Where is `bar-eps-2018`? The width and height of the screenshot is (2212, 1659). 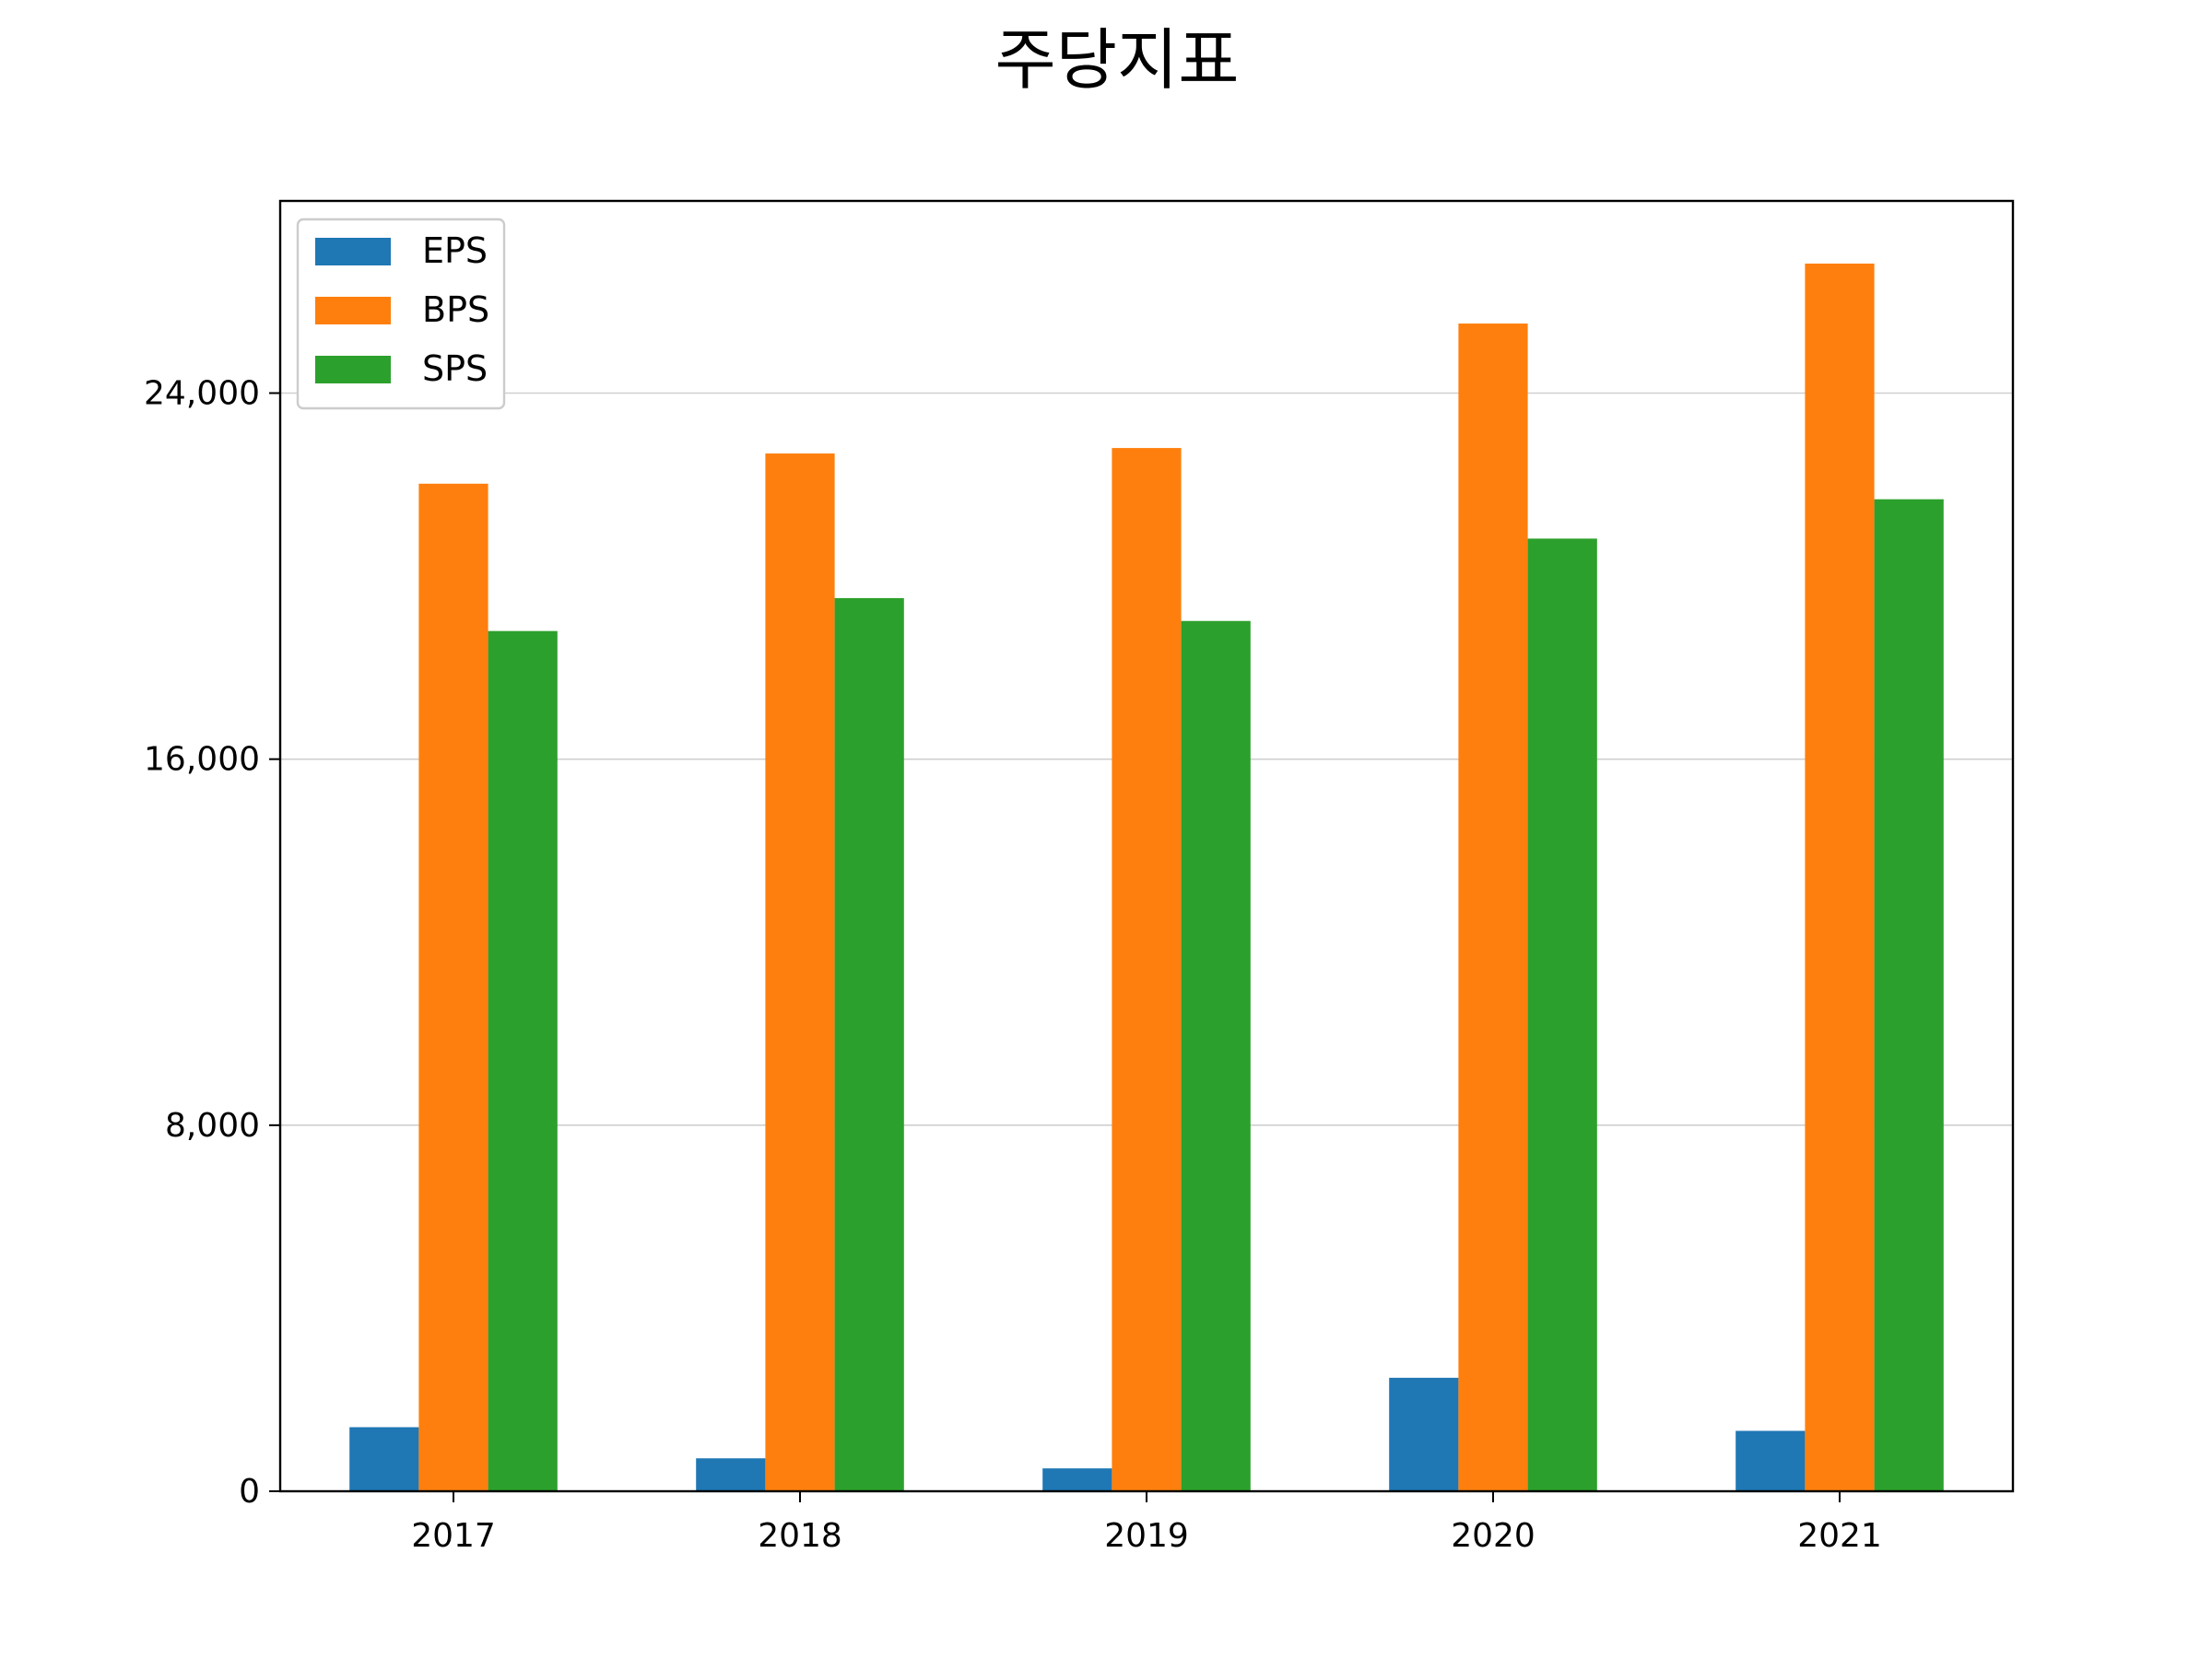
bar-eps-2018 is located at coordinates (731, 1474).